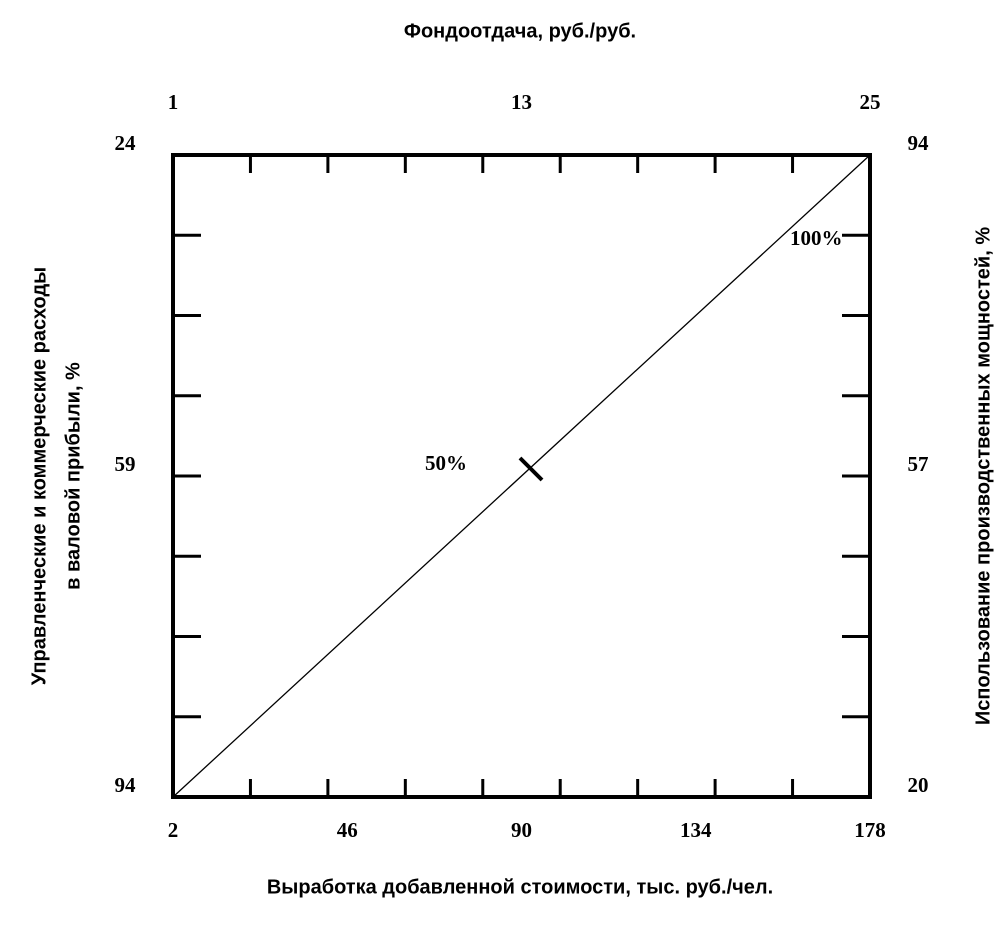 Image resolution: width=999 pixels, height=930 pixels. What do you see at coordinates (696, 830) in the screenshot?
I see `bottom-tick-label: 134` at bounding box center [696, 830].